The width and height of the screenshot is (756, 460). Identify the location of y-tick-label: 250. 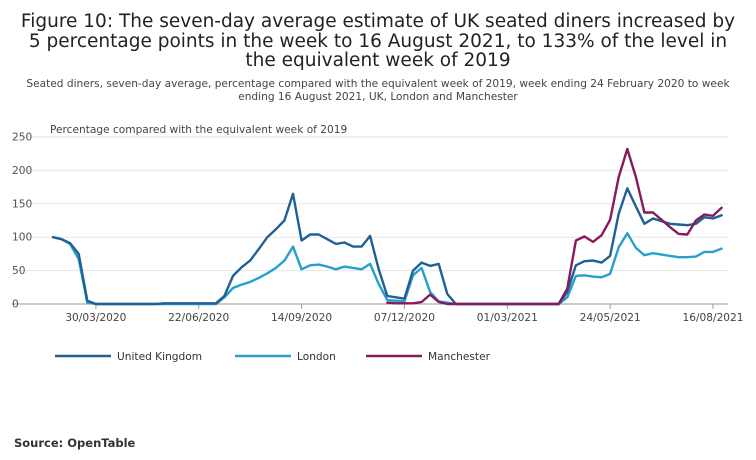
(22, 138).